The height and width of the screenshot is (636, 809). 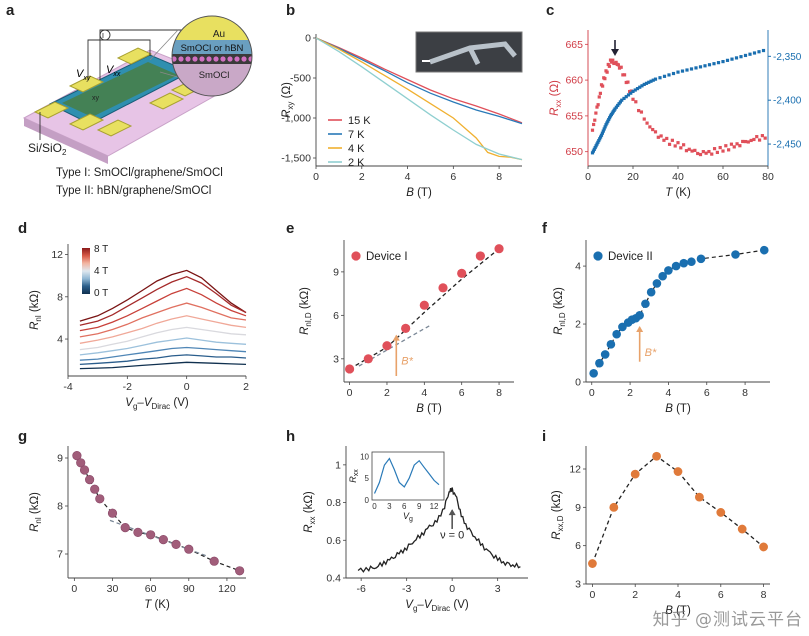 What do you see at coordinates (290, 106) in the screenshot?
I see `y-axis-sub: xy` at bounding box center [290, 106].